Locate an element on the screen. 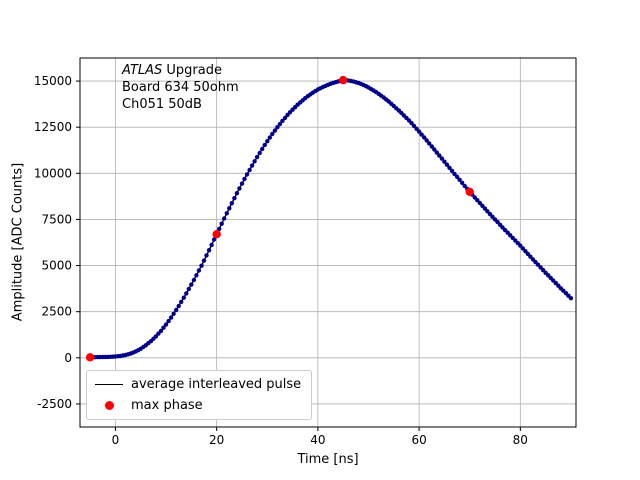 This screenshot has width=640, height=480. legend-item-average-pulse: average interleaved pulse is located at coordinates (198, 384).